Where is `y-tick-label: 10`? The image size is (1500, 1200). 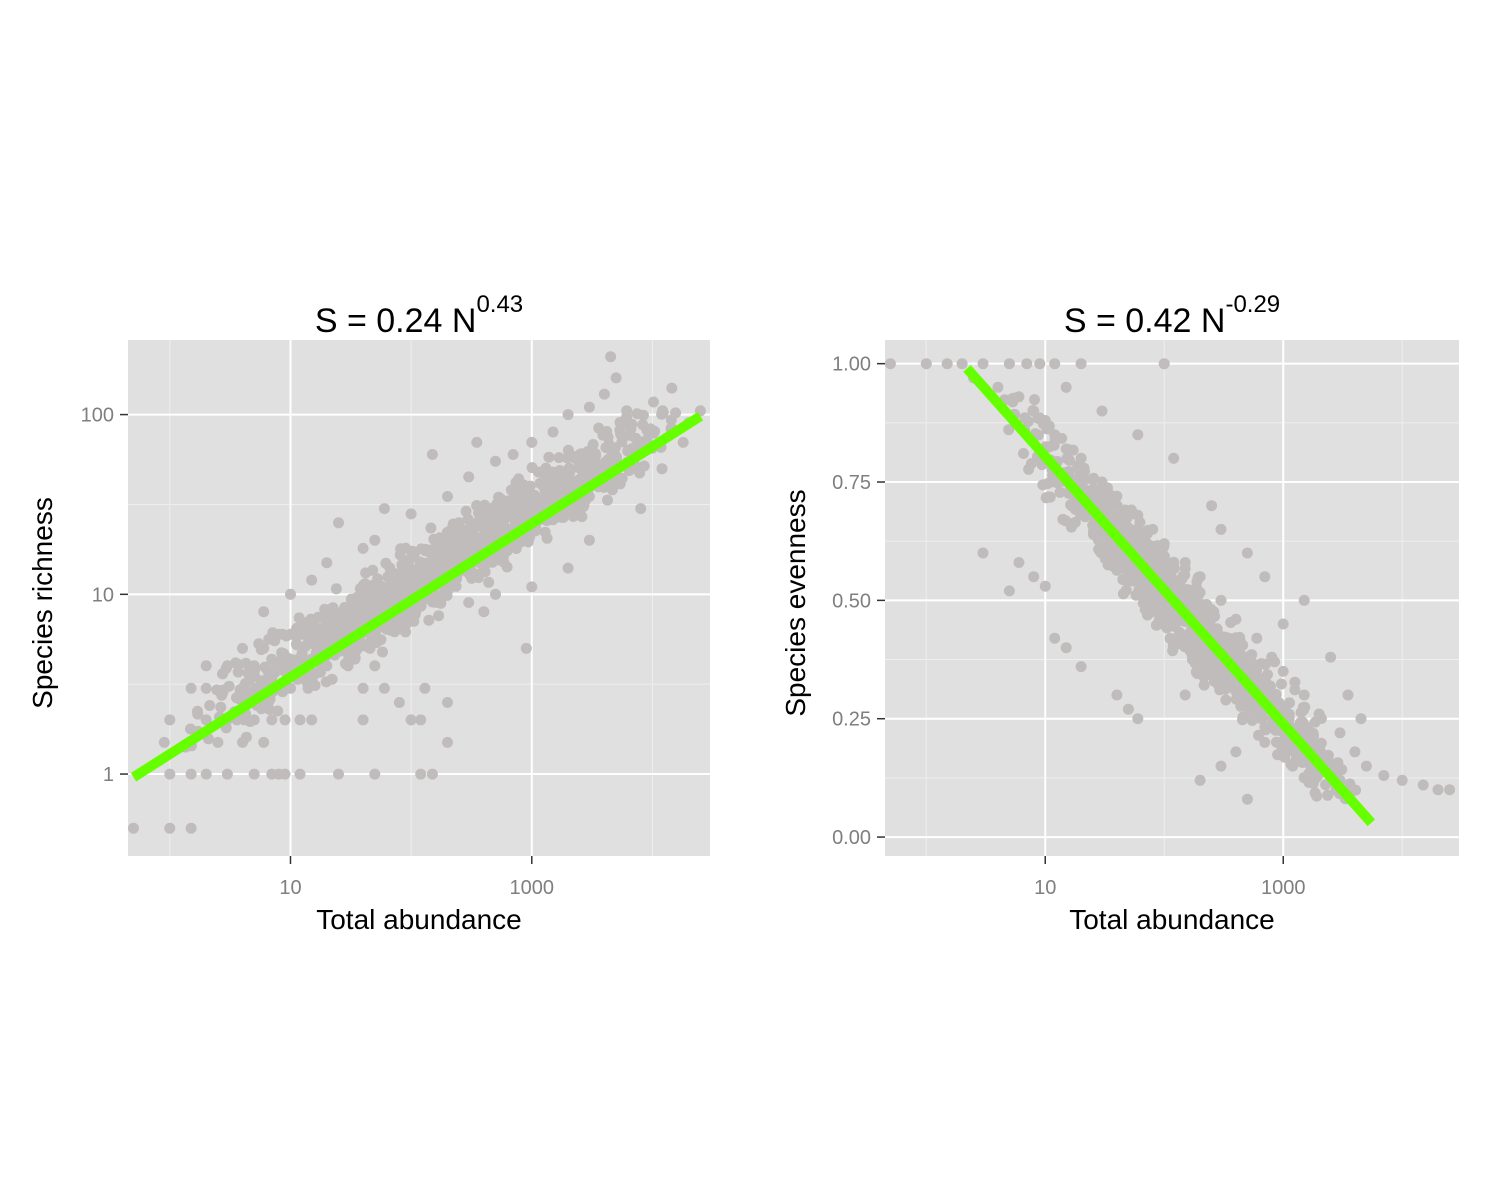
y-tick-label: 10 is located at coordinates (103, 595).